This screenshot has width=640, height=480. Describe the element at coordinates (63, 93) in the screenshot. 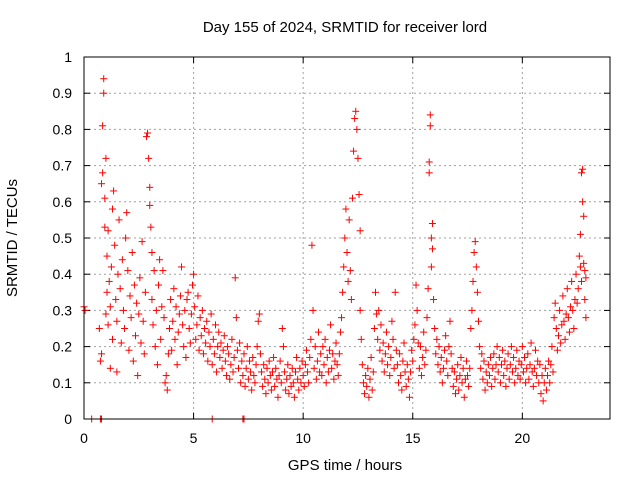

I see `y-tick-label: 0.9` at that location.